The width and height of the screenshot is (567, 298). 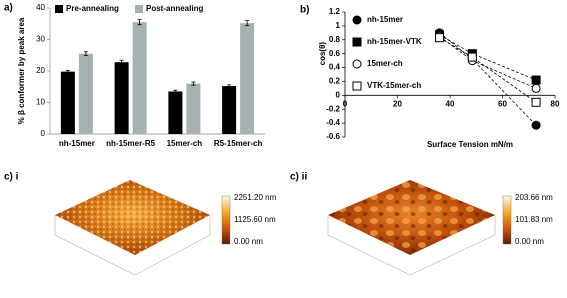 I want to click on y-tick-label: 0.8, so click(x=335, y=39).